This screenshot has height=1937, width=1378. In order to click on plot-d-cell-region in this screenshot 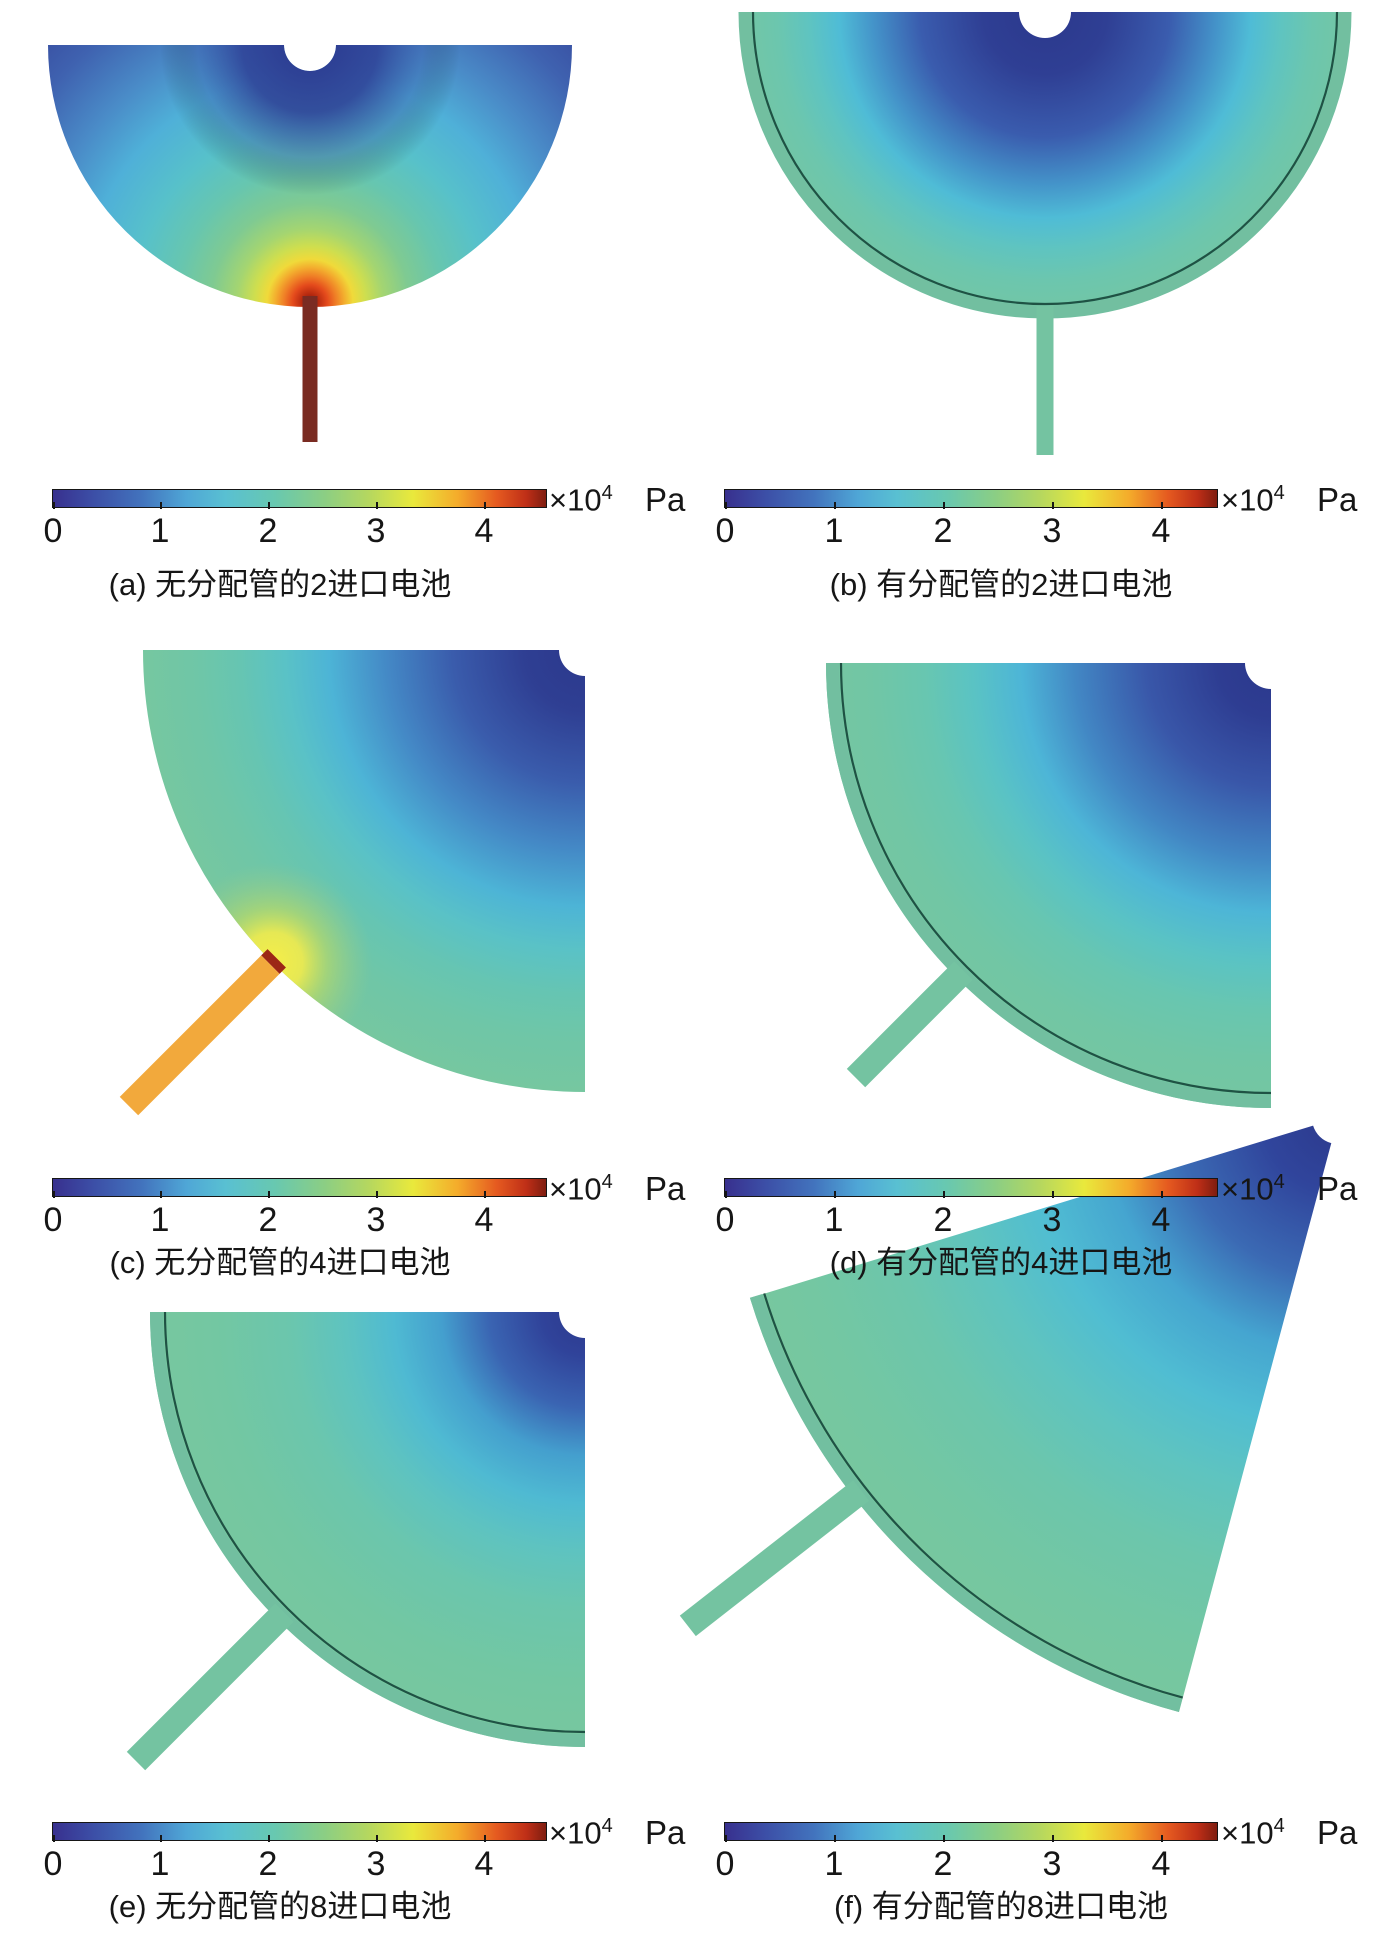, I will do `click(1048, 885)`.